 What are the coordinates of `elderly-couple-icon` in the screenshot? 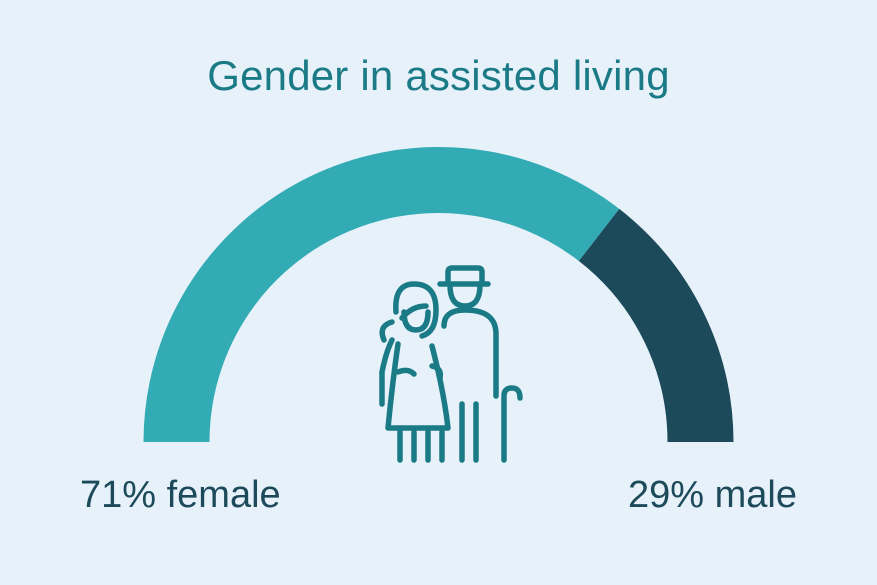 It's located at (451, 364).